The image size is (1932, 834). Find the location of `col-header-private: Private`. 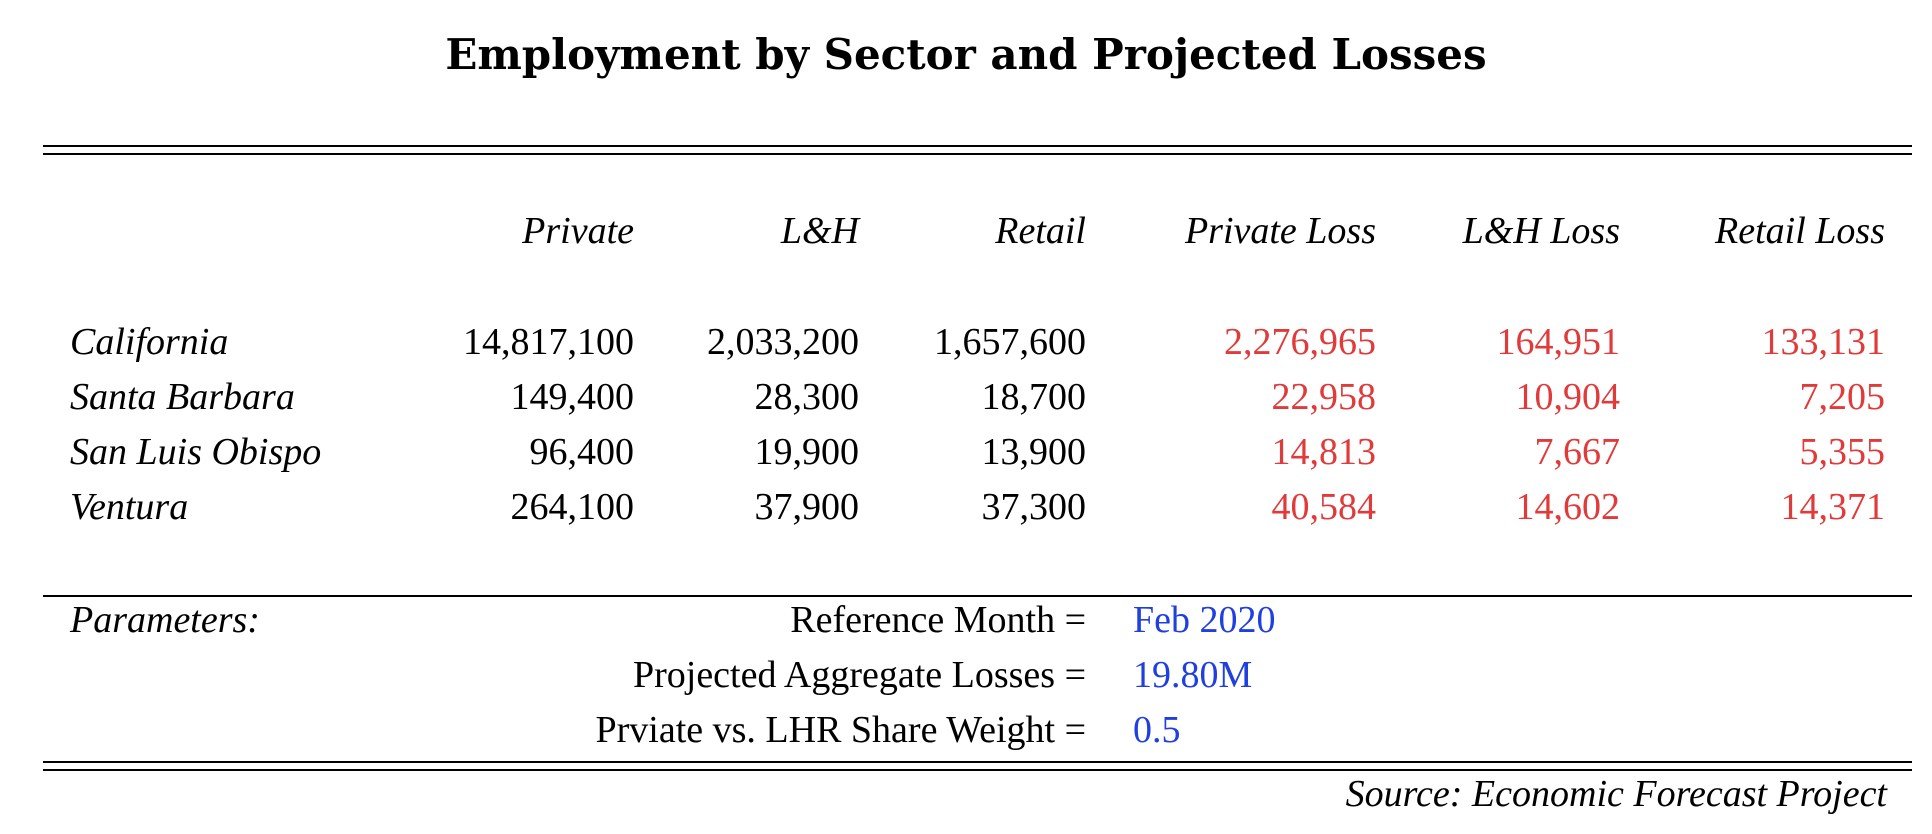

col-header-private: Private is located at coordinates (578, 231).